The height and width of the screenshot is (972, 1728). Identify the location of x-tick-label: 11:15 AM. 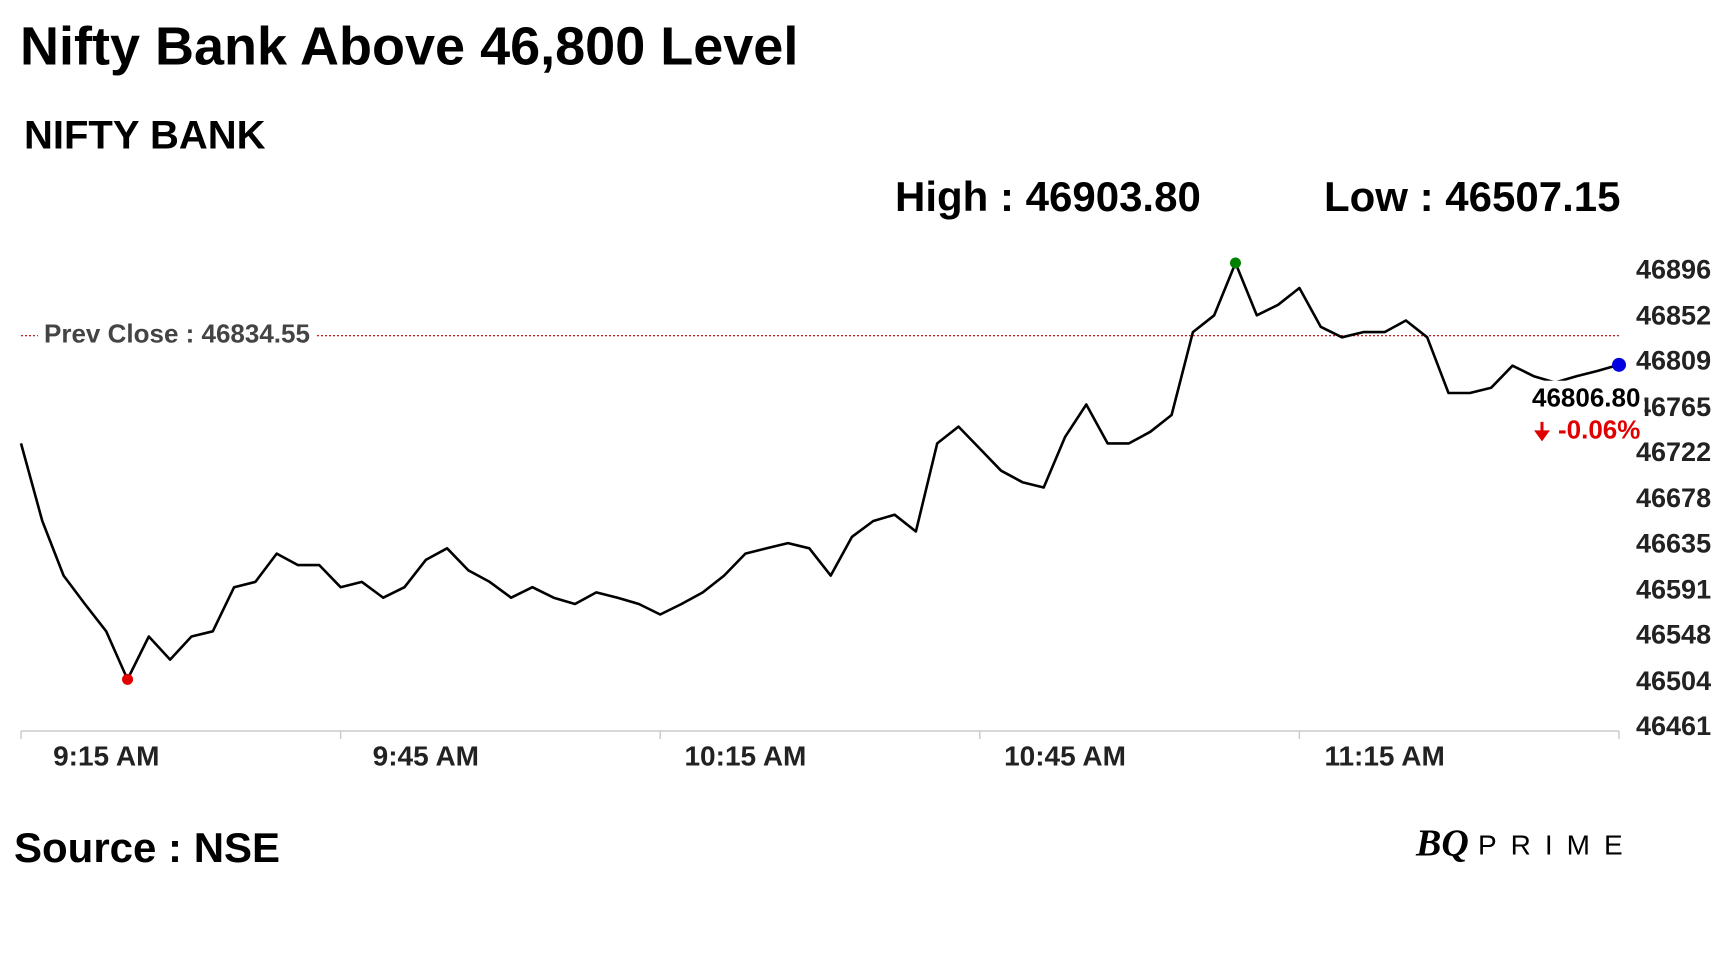
(1384, 755).